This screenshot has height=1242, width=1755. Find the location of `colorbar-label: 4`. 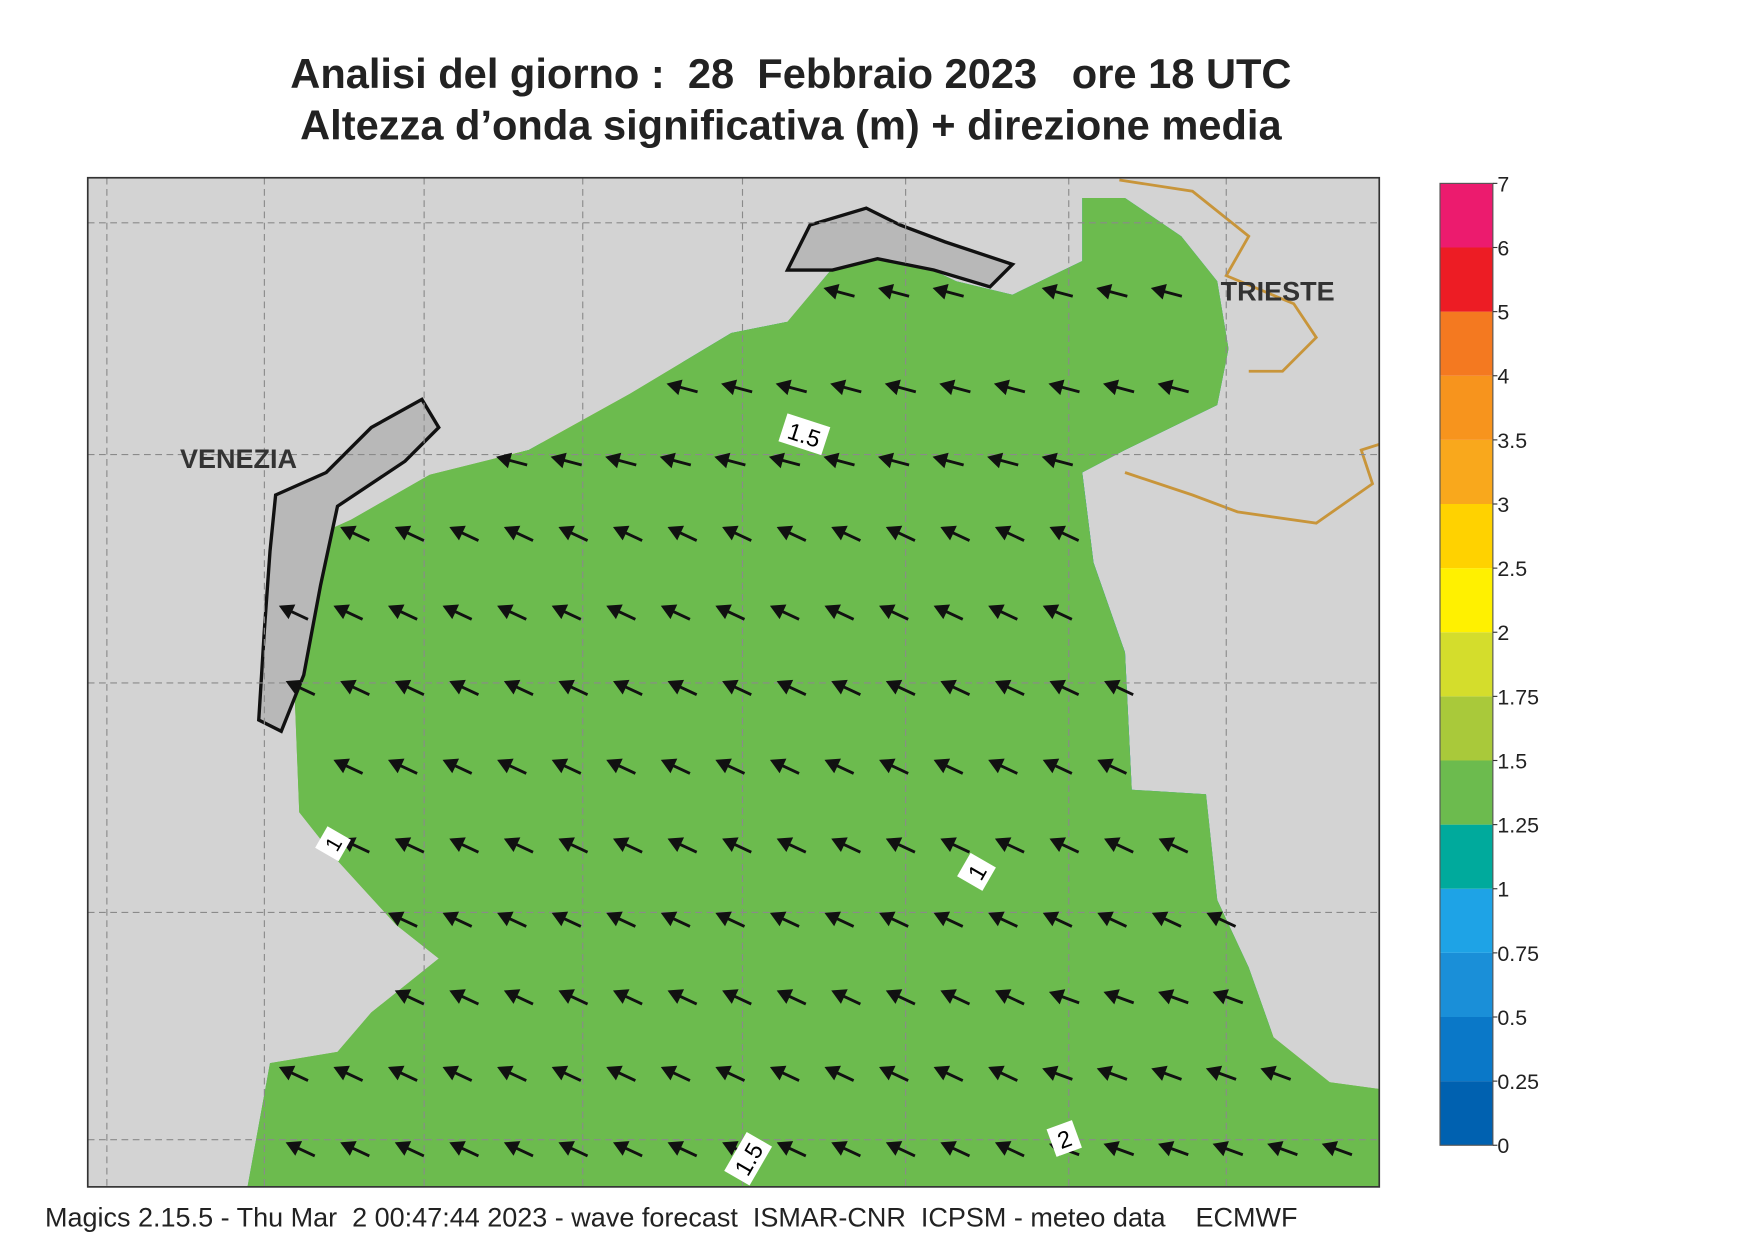

colorbar-label: 4 is located at coordinates (1503, 377).